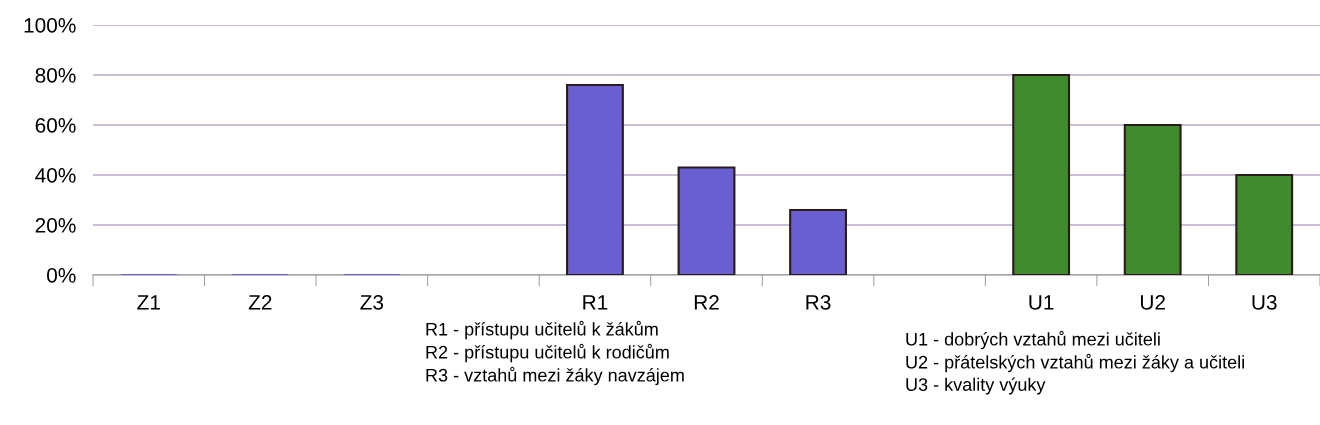 The image size is (1320, 425). Describe the element at coordinates (976, 386) in the screenshot. I see `text: U3 - kvality výuky` at that location.